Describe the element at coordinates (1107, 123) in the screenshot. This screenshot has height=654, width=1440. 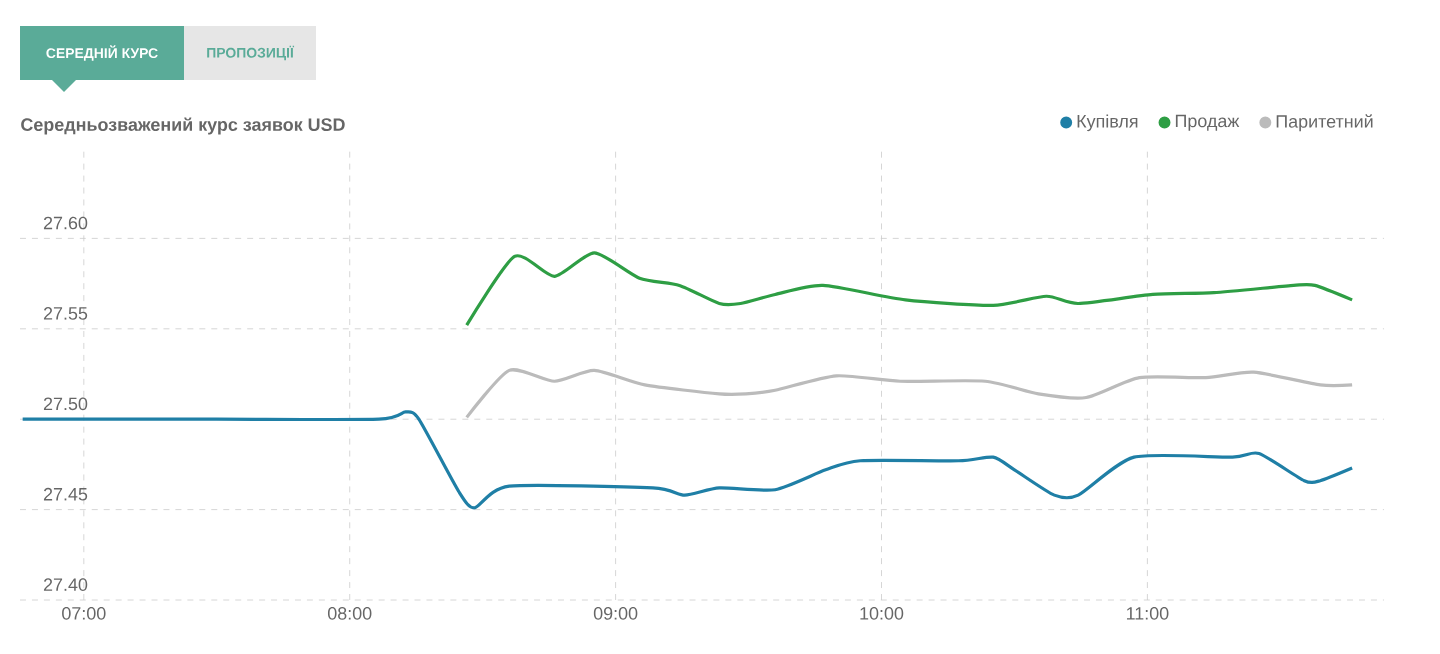
I see `legend-label: Купівля` at that location.